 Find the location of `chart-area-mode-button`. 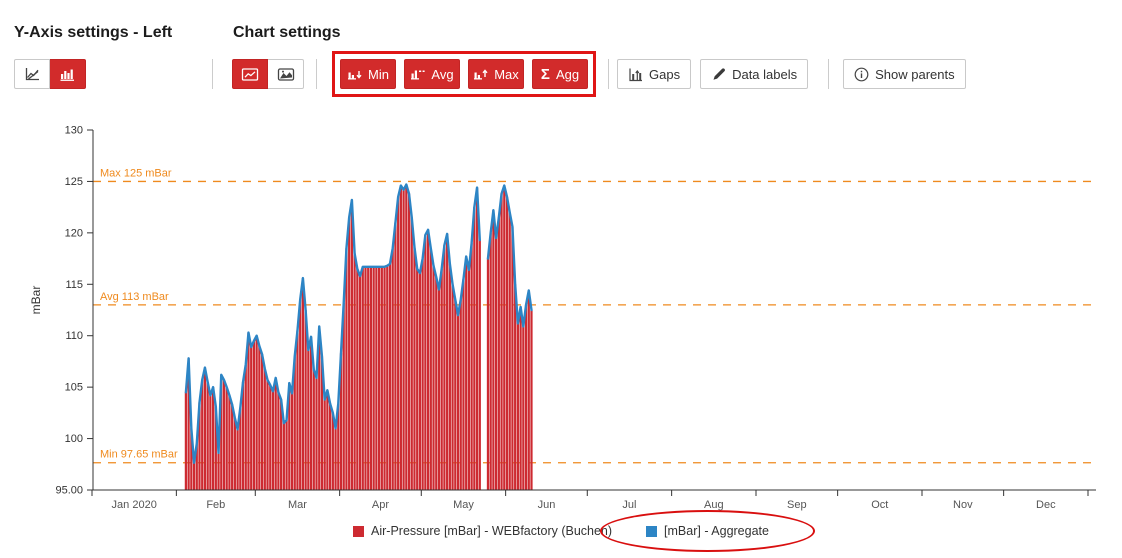

chart-area-mode-button is located at coordinates (286, 74).